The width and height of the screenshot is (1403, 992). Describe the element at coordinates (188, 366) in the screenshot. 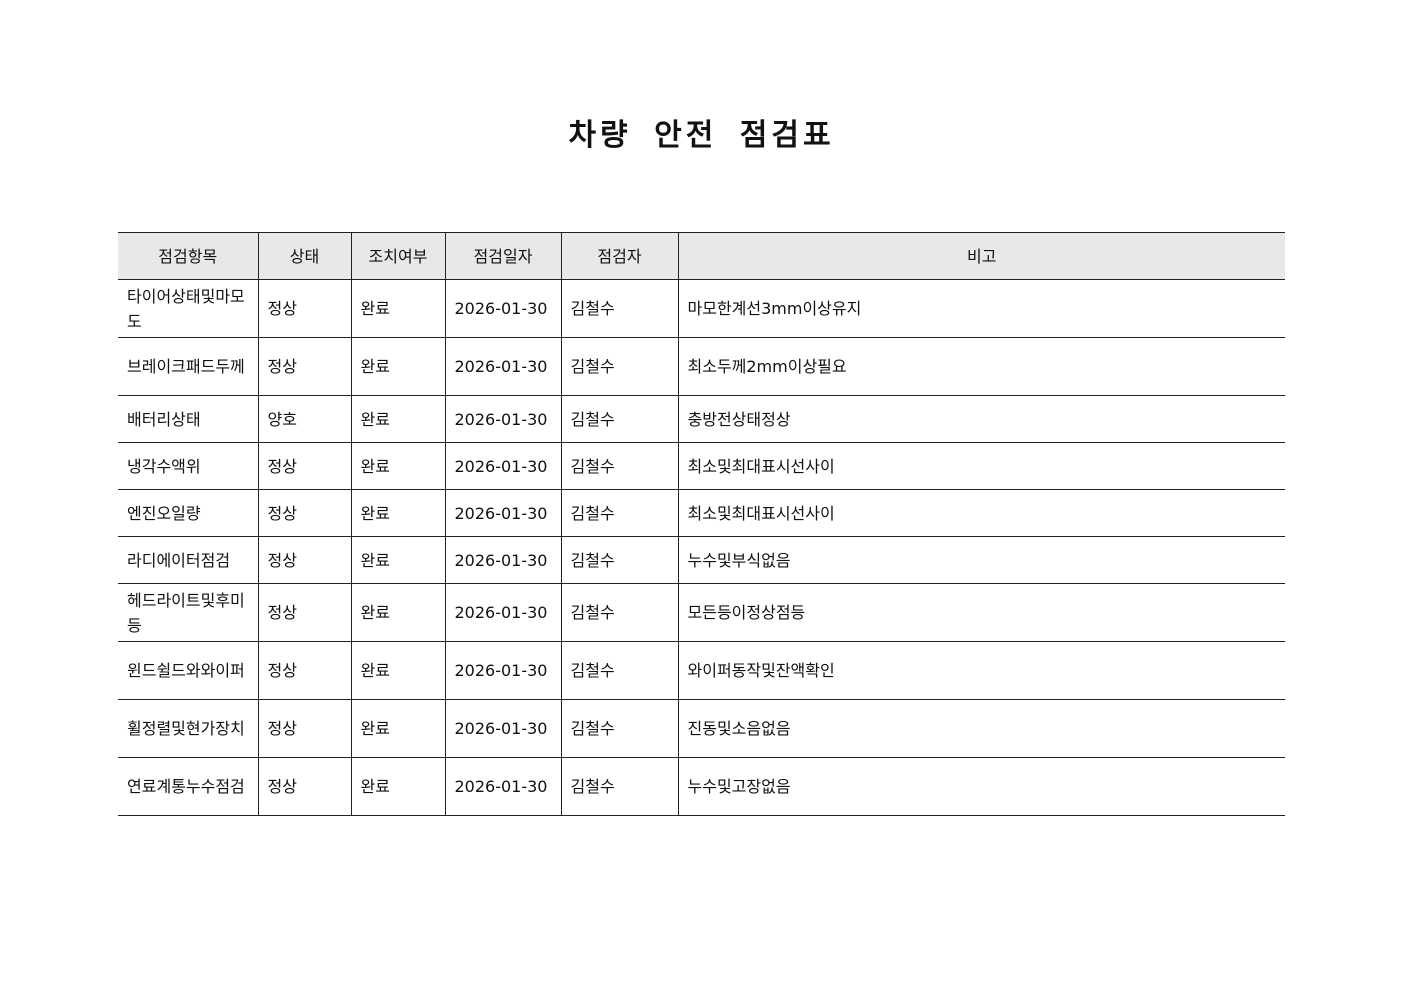

I see `table-cell: 브레이크패드두께` at that location.